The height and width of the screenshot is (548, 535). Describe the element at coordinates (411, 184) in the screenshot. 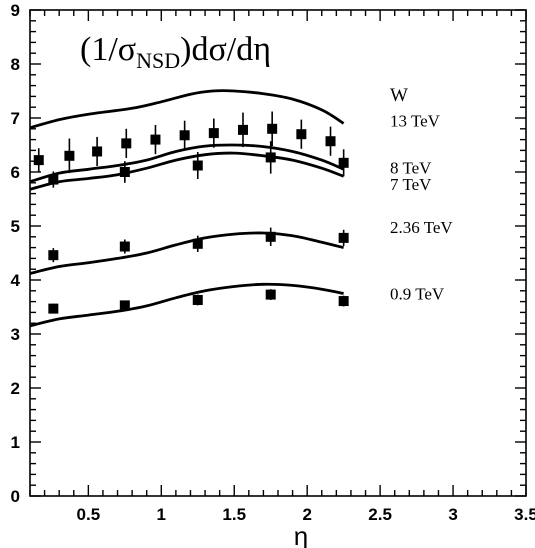

I see `series-label-7-tev: 7 TeV` at that location.